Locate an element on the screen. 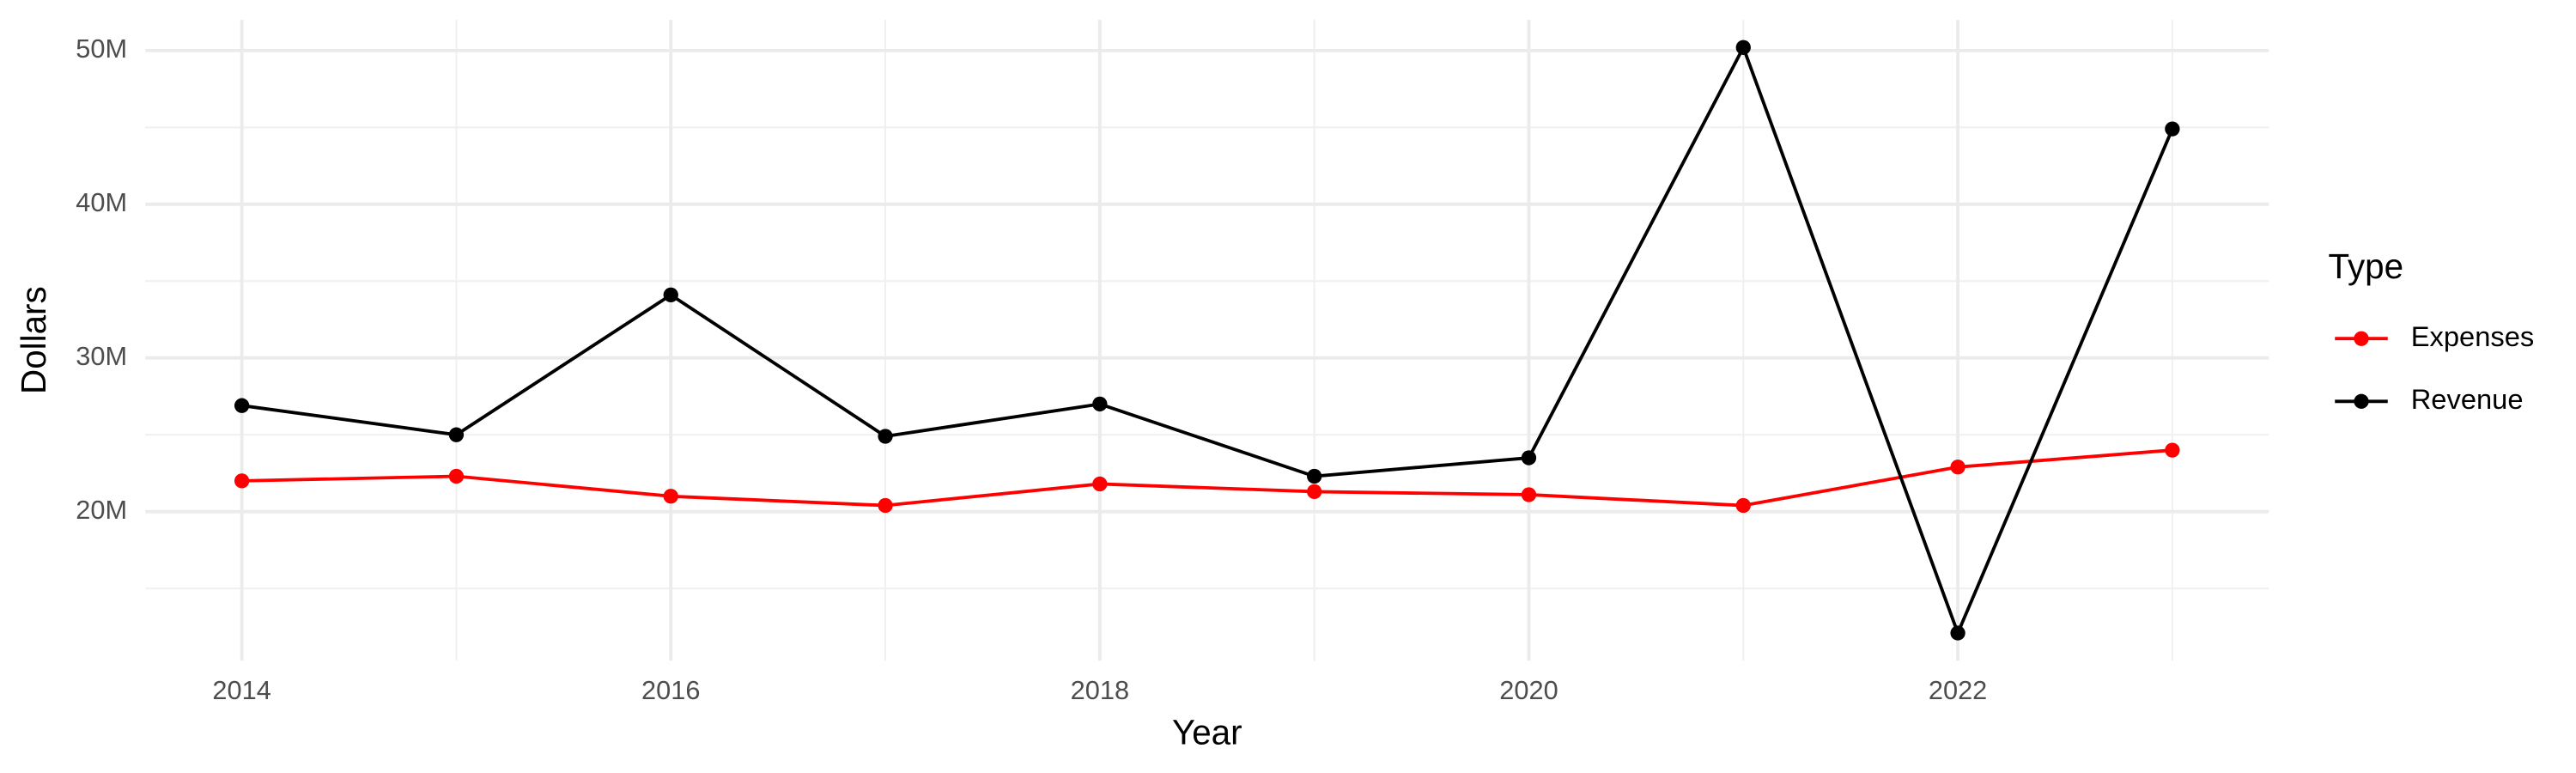  y-axis-title: Dollars is located at coordinates (33, 340).